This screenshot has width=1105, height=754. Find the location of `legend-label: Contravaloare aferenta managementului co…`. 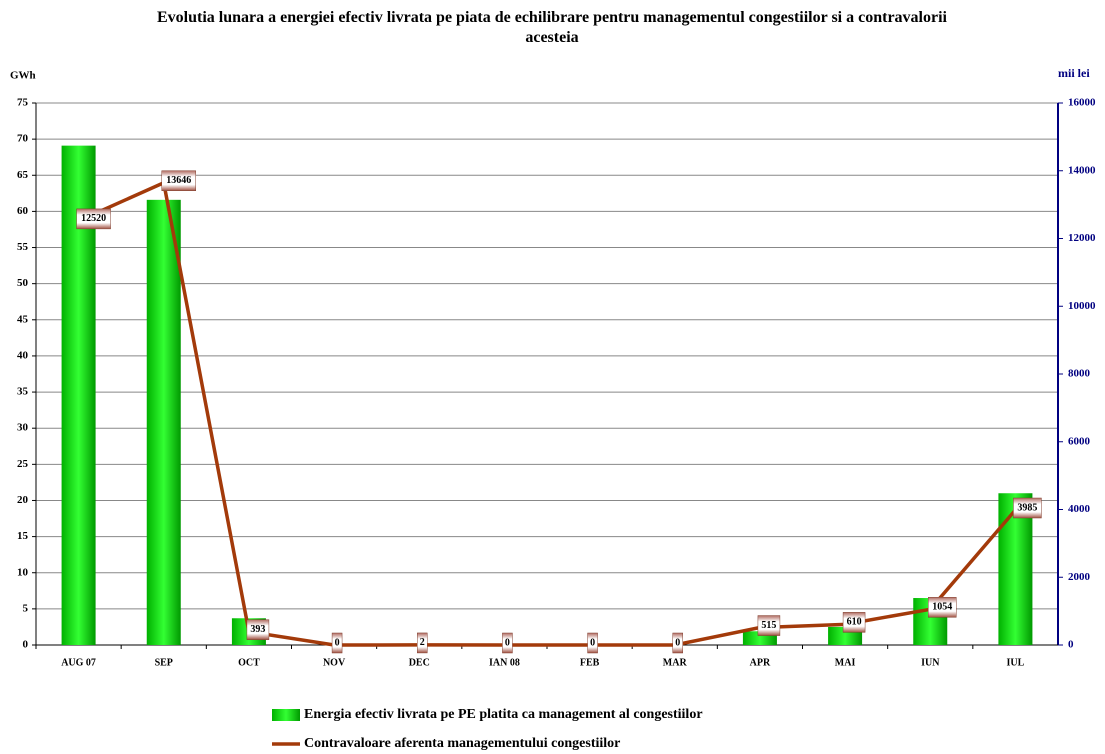

legend-label: Contravaloare aferenta managementului co… is located at coordinates (462, 743).